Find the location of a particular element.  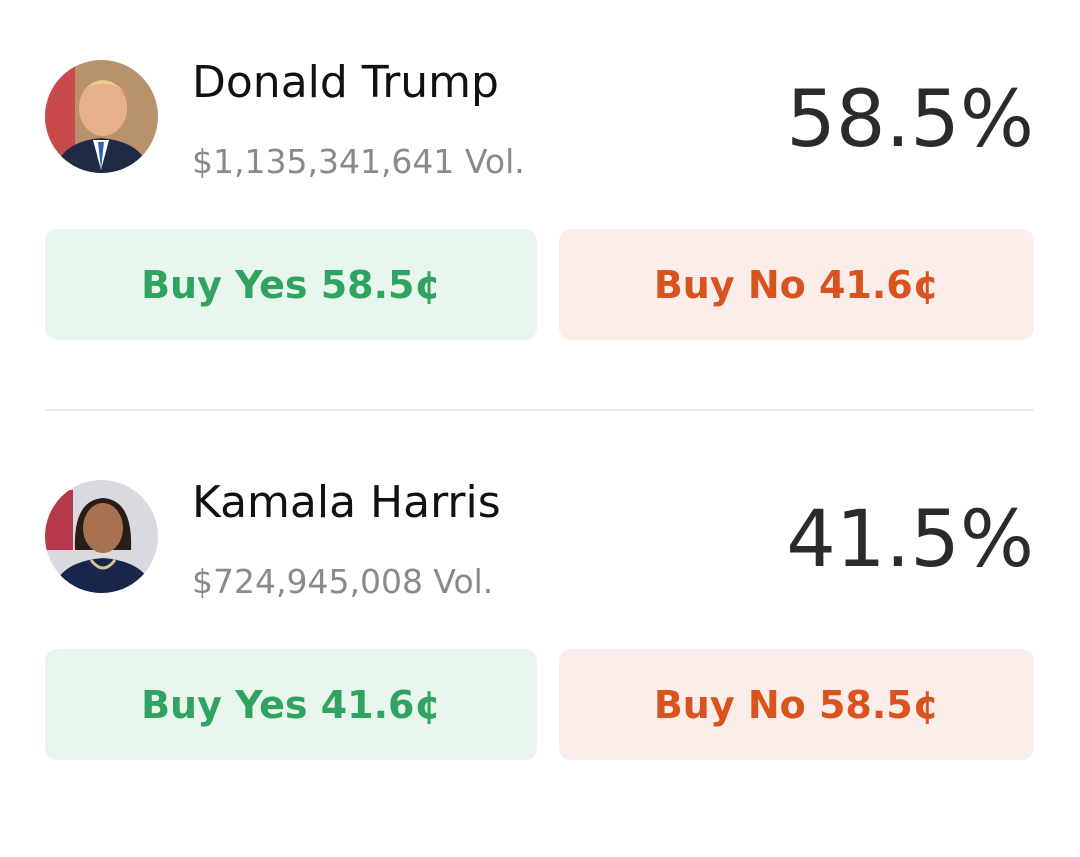

chance: 58.5% is located at coordinates (910, 120).